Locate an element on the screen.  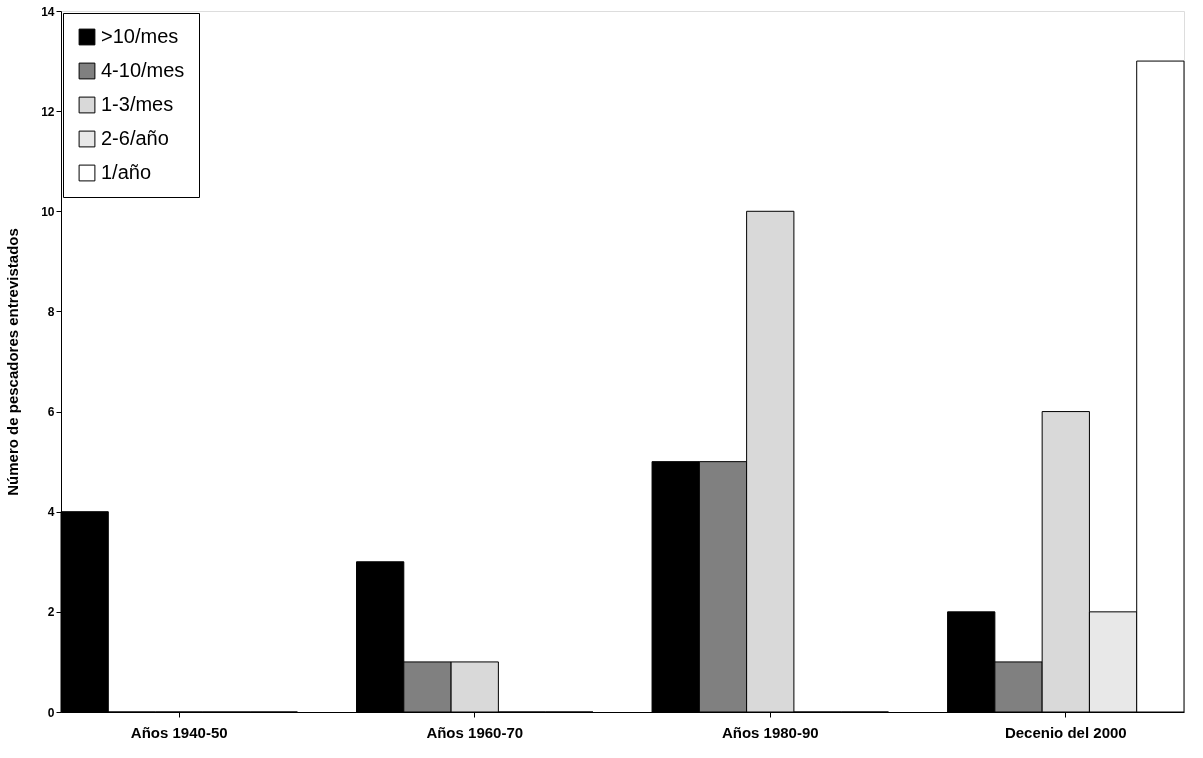
y-tick-label: 2 is located at coordinates (51, 612).